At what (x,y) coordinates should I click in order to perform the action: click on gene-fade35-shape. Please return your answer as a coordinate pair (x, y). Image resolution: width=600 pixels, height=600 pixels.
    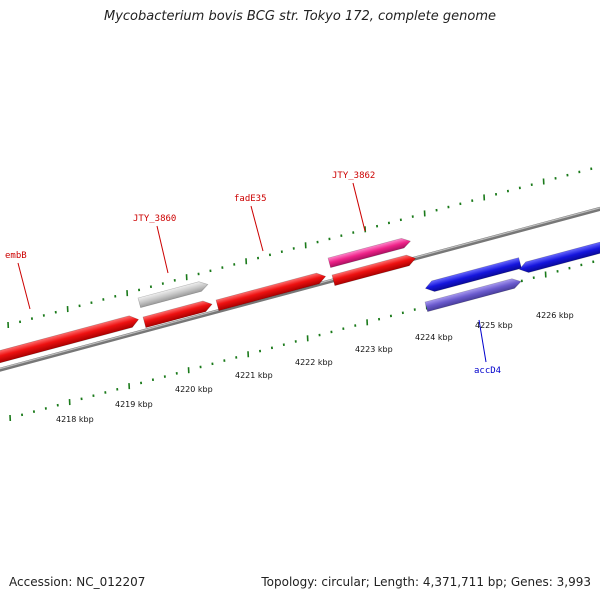
    Looking at the image, I should click on (271, 291).